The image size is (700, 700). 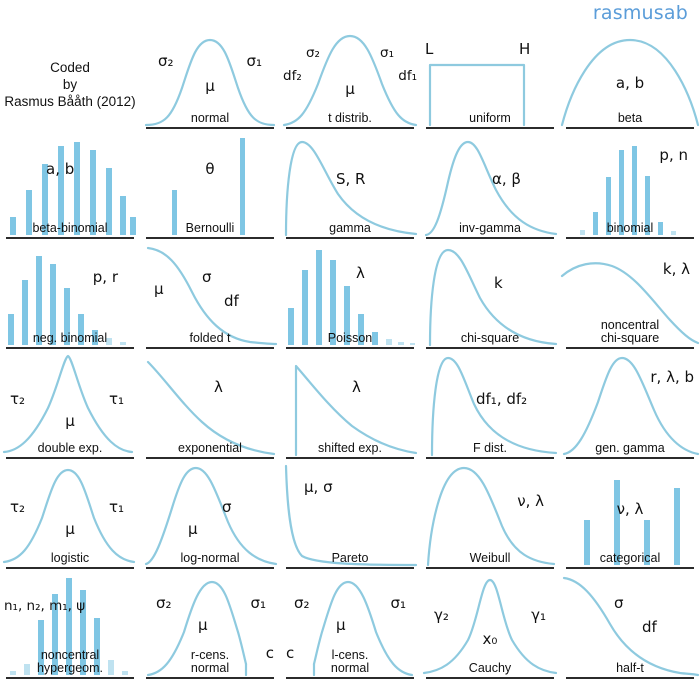 I want to click on cell-r-cens-normal: σ₂ σ₁ μ c r-cens. normal, so click(x=210, y=627).